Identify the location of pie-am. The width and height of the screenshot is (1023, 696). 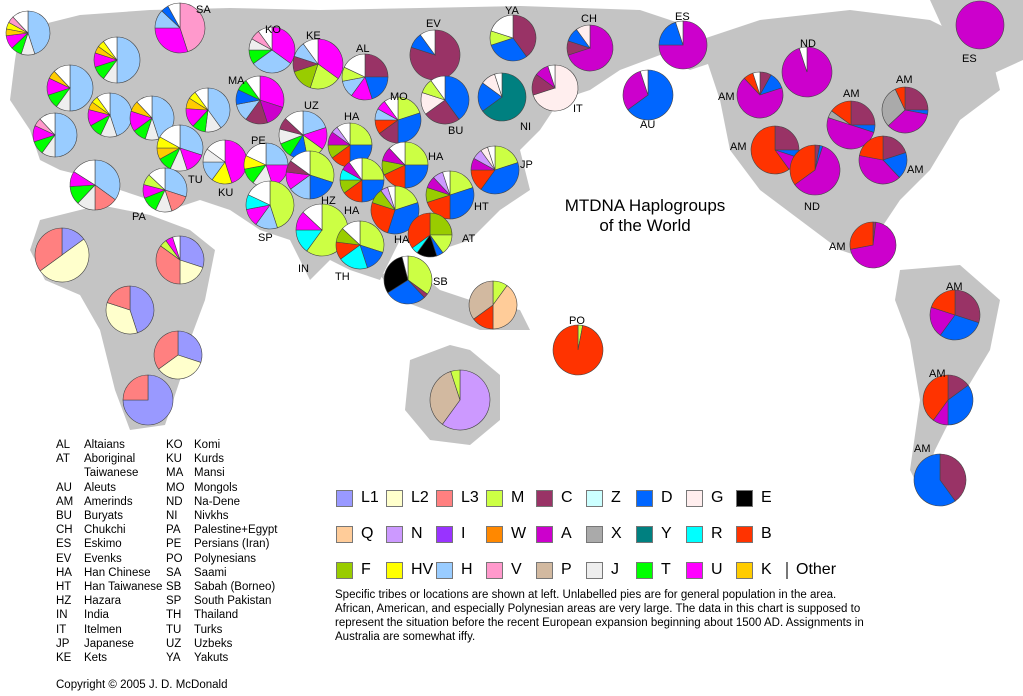
(948, 400).